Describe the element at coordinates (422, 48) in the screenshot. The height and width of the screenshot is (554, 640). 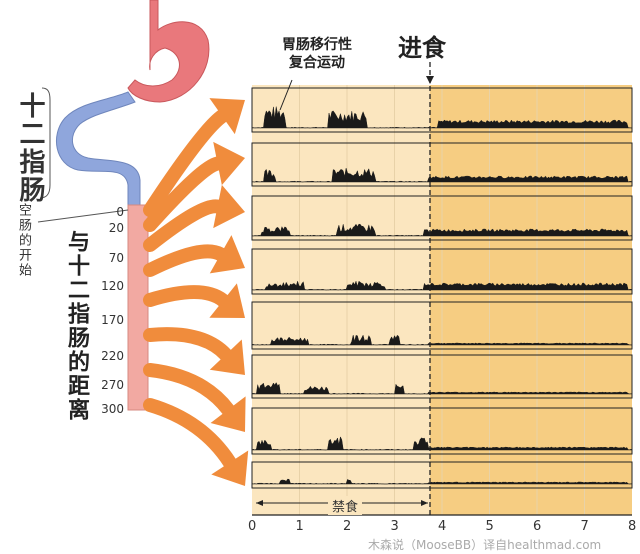
I see `feeding-label: 进食` at that location.